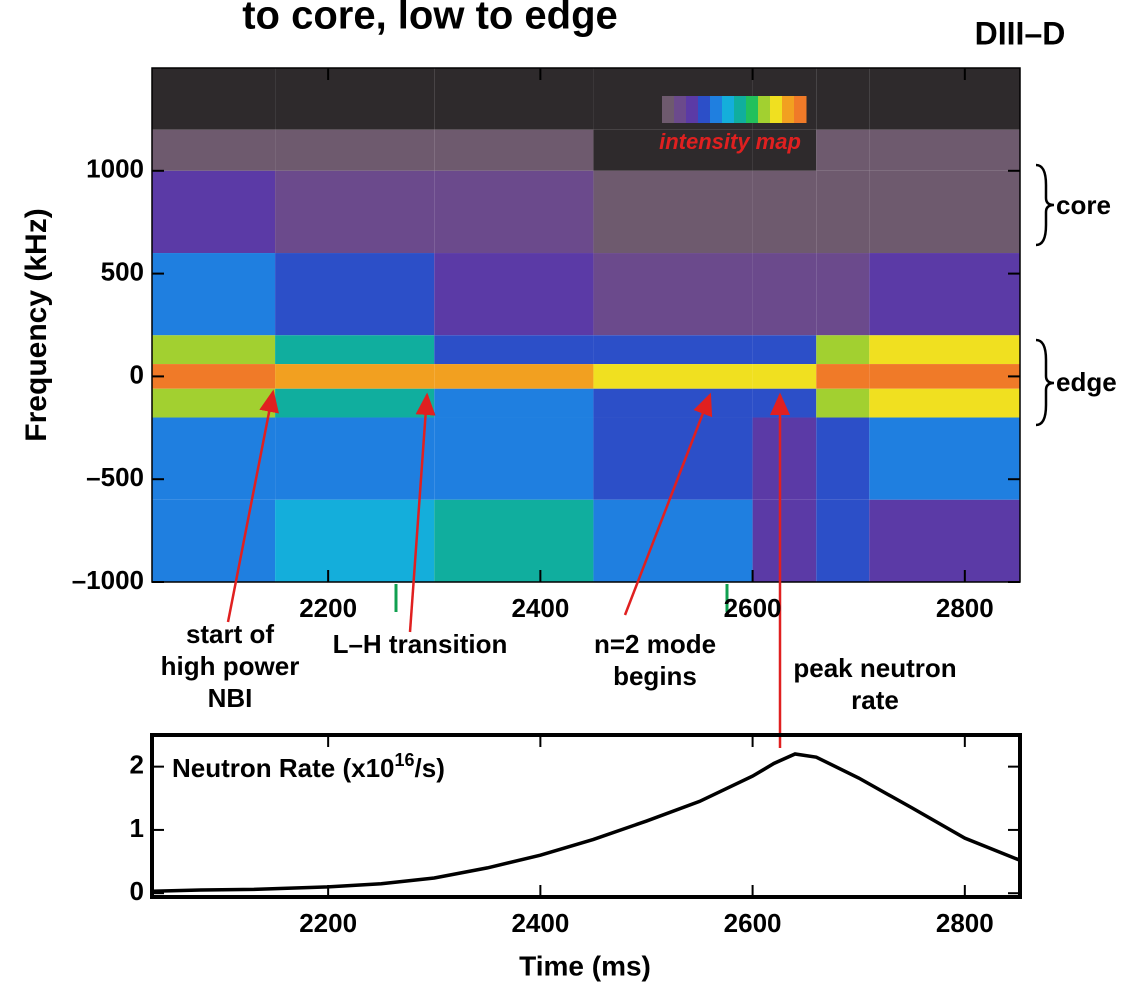  What do you see at coordinates (1045, 382) in the screenshot?
I see `edge-brace` at bounding box center [1045, 382].